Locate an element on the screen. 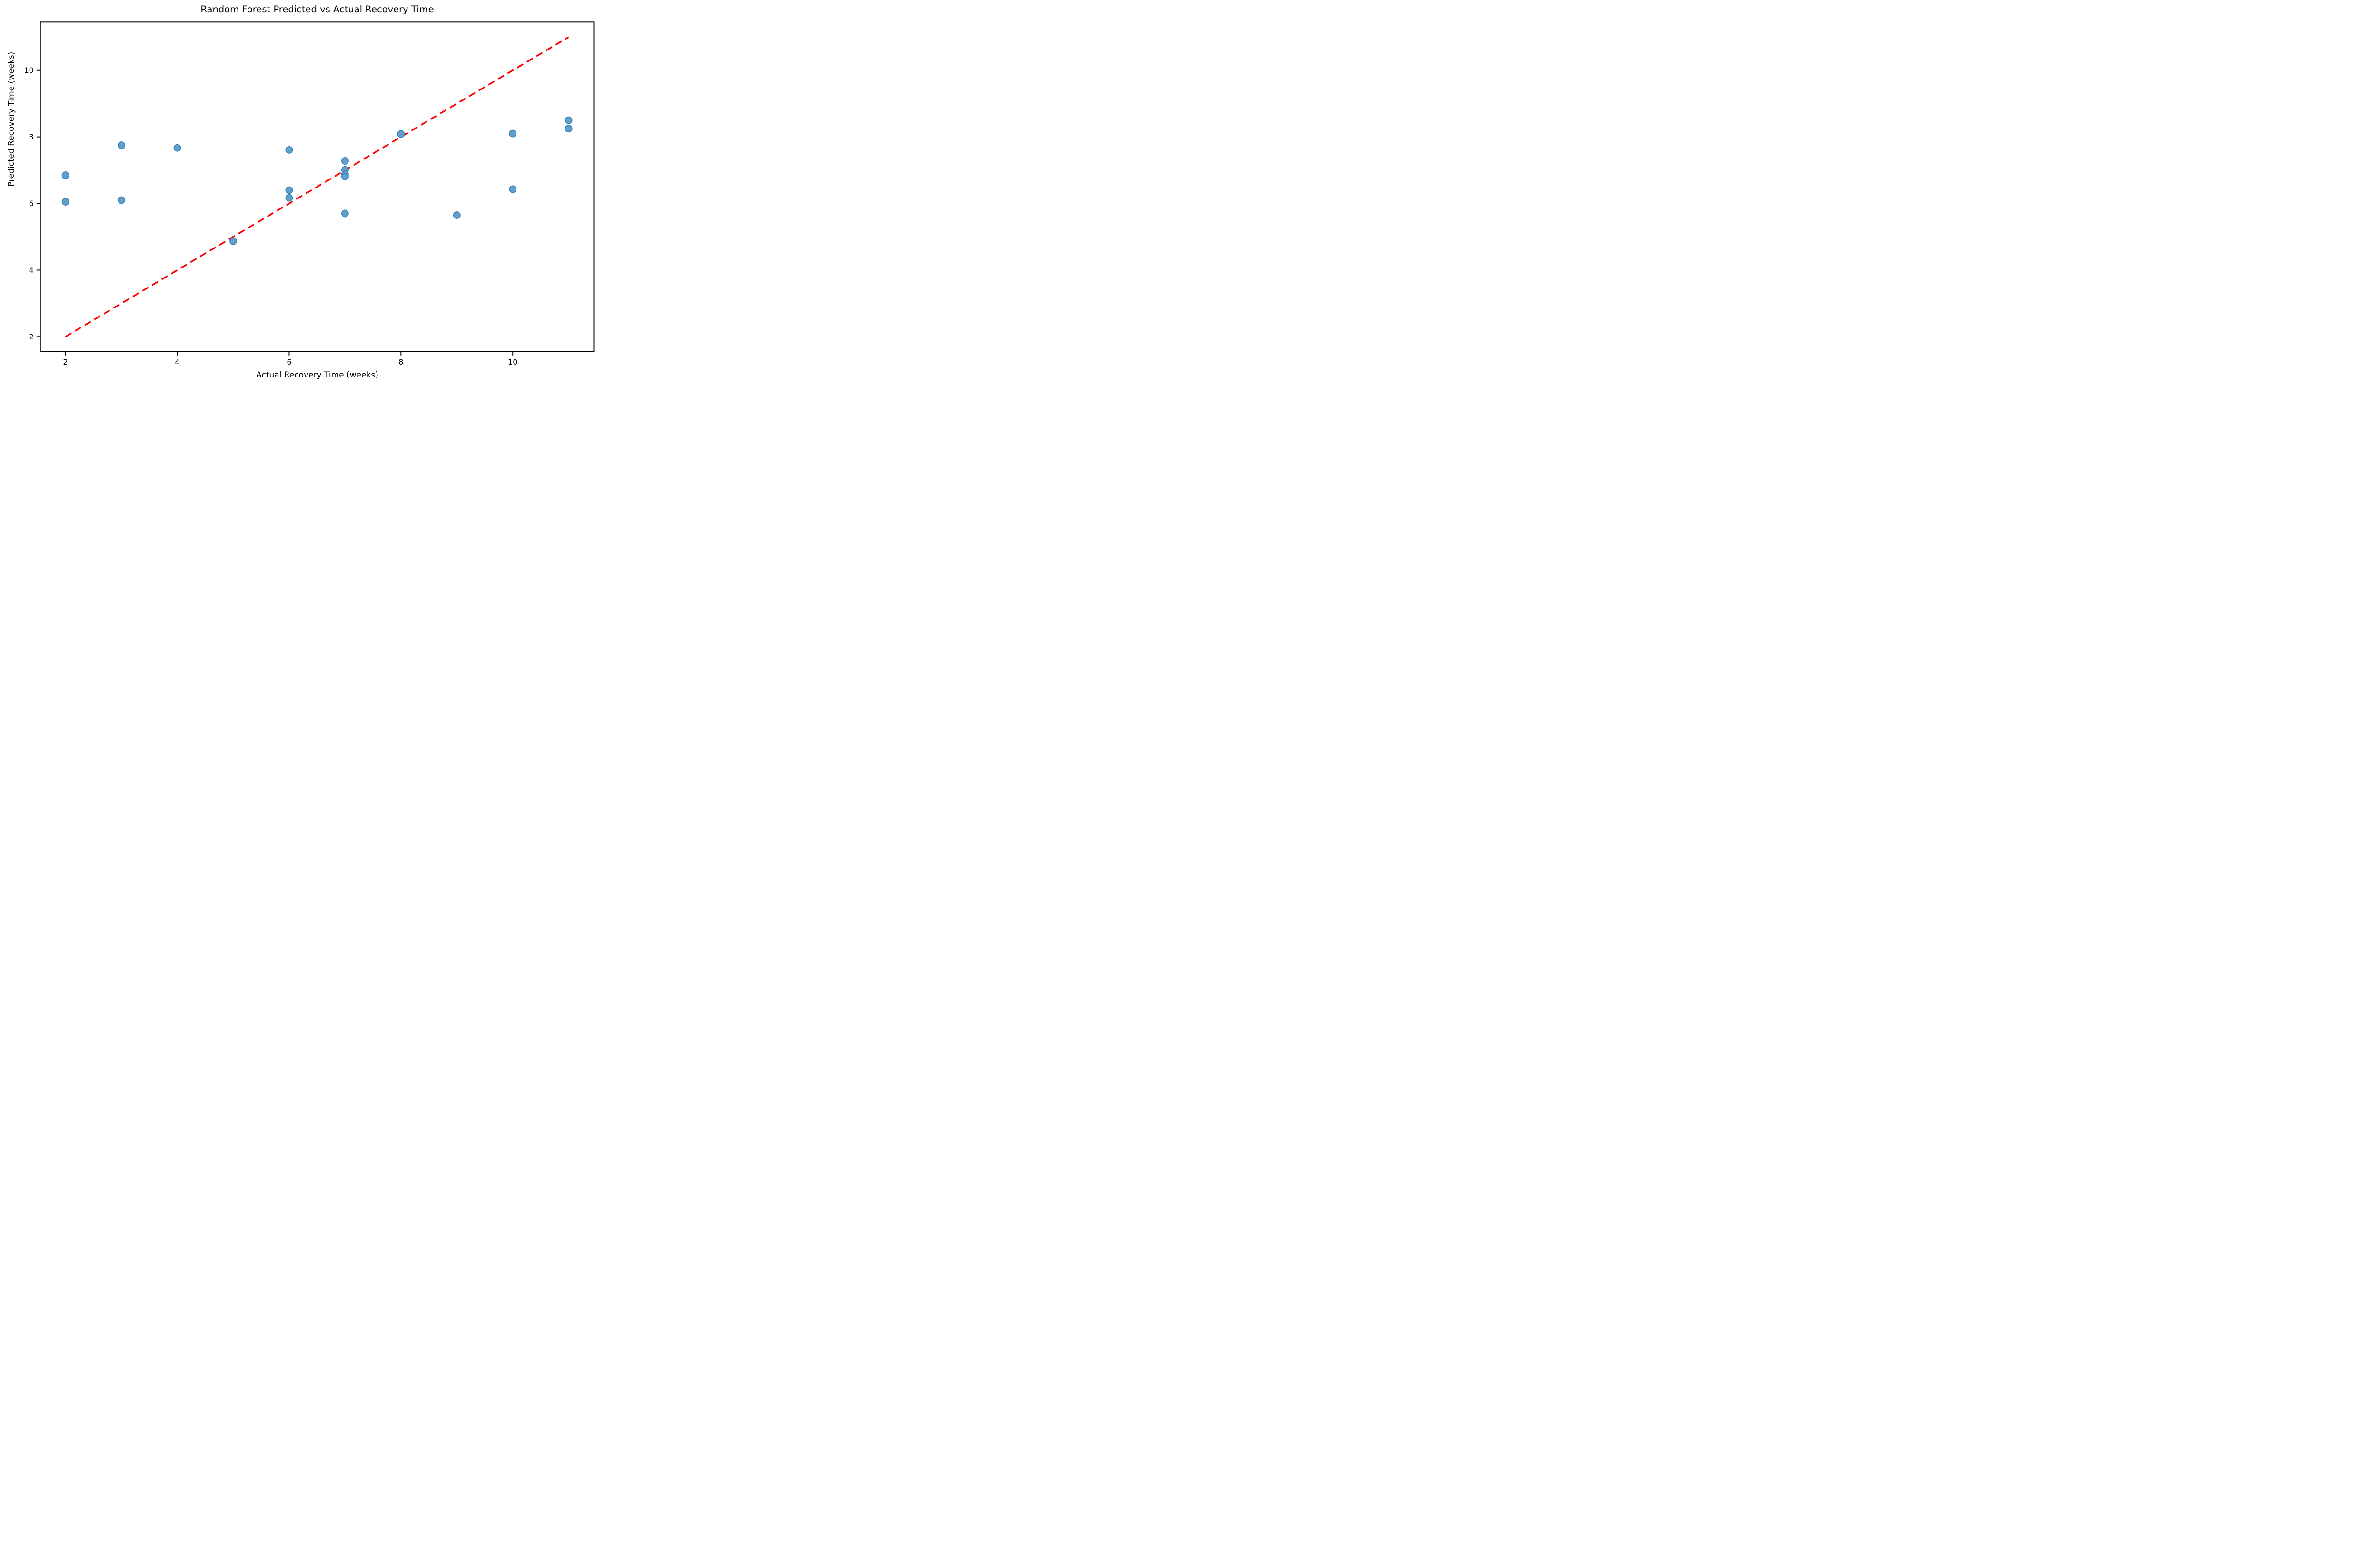 The image size is (2380, 1557). y-tick-label: 4 is located at coordinates (31, 271).